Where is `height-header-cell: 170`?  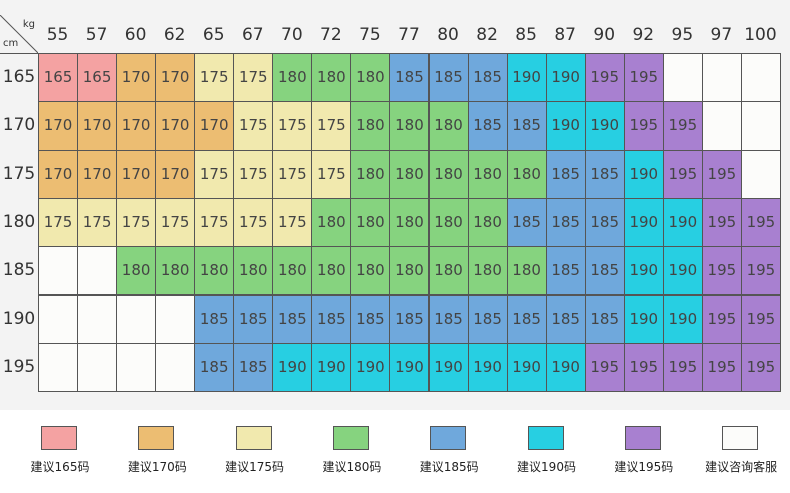
height-header-cell: 170 is located at coordinates (19, 125).